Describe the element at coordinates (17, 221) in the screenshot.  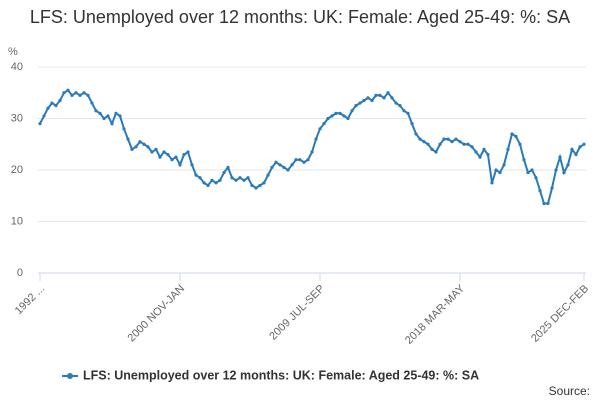
I see `y-tick-label: 10` at that location.